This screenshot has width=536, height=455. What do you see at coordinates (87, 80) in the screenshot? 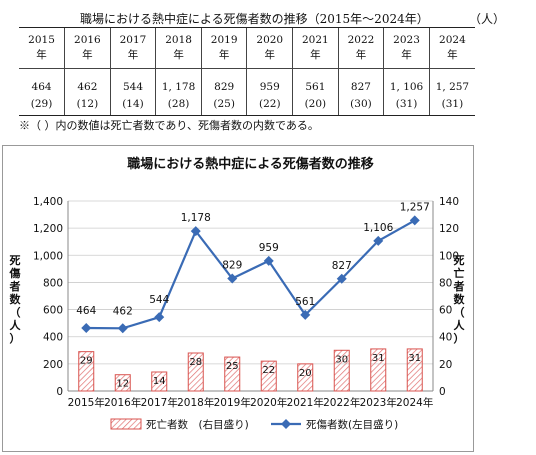
I see `table-casualty-cell: 462` at bounding box center [87, 80].